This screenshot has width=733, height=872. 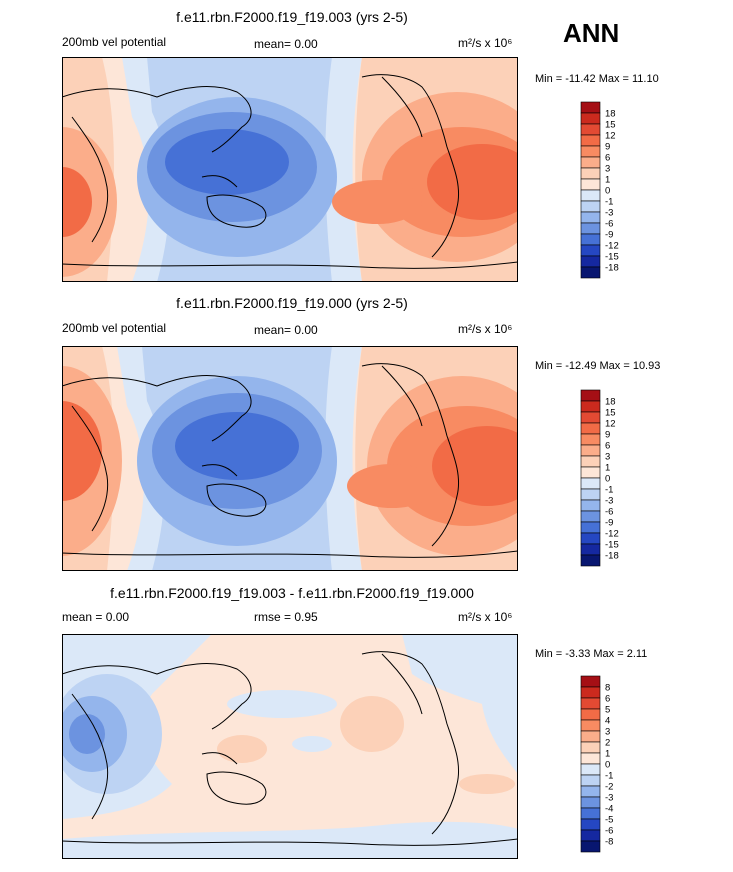 What do you see at coordinates (485, 617) in the screenshot?
I see `panel-3-units: m²/s x 10⁶` at bounding box center [485, 617].